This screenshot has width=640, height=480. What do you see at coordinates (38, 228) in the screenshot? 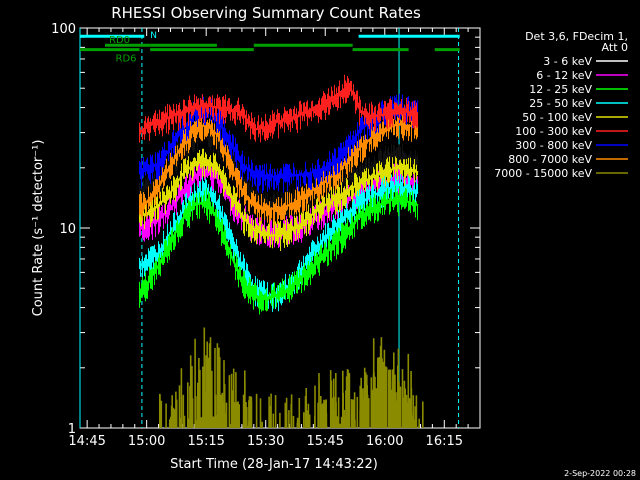
I see `y-axis-label: Count Rate (s⁻¹ detector⁻¹)` at bounding box center [38, 228].